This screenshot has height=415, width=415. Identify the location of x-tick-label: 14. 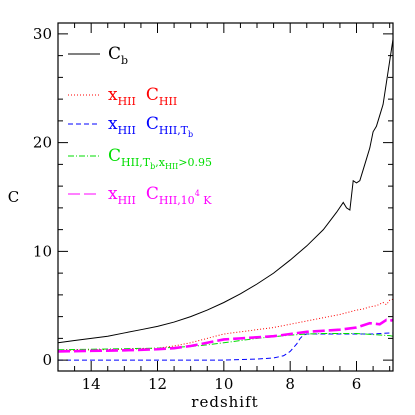
(91, 384).